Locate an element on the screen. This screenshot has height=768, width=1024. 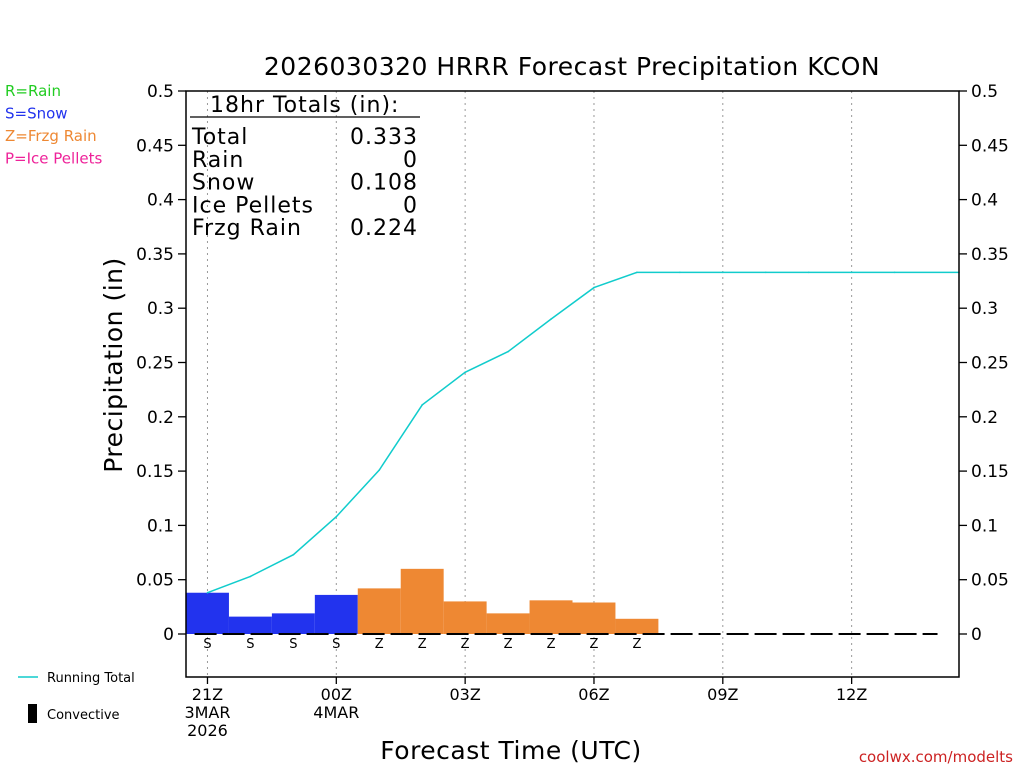
y-tick-label-left: 0.4 is located at coordinates (160, 201).